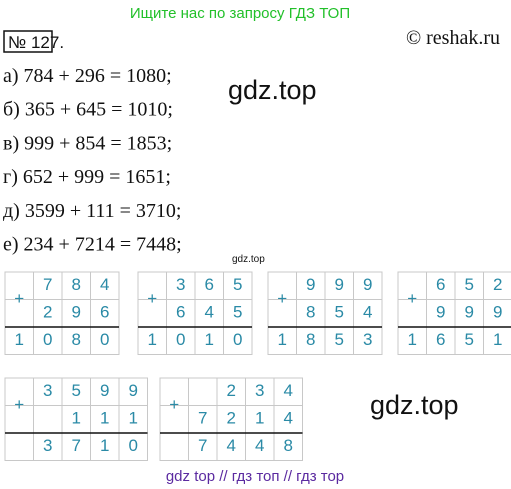  I want to click on equation: а) 784 + 296 = 1080;, so click(87, 76).